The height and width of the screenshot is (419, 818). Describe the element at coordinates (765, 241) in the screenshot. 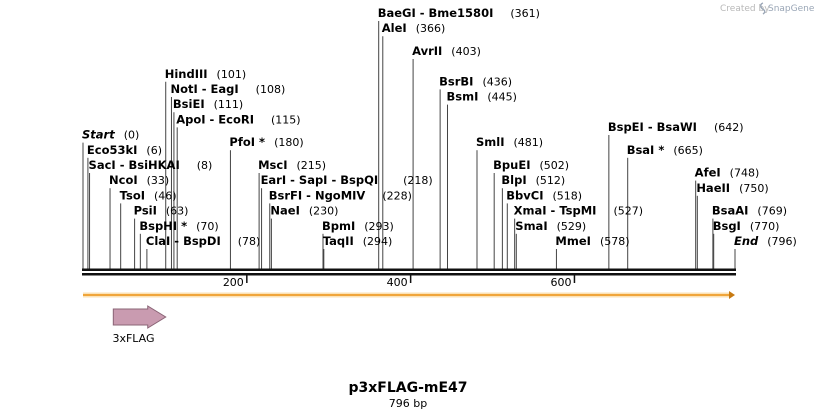

I see `restriction-site-end: End (796)` at that location.